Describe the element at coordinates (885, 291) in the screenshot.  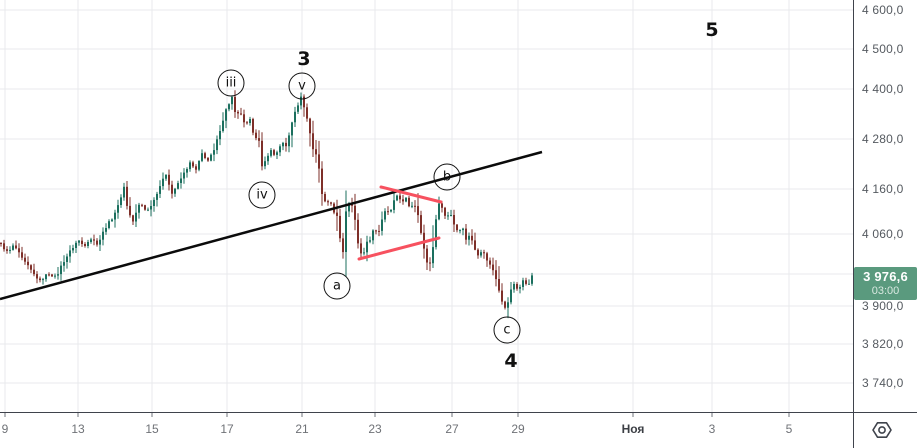
I see `last-price-time: 03:00` at that location.